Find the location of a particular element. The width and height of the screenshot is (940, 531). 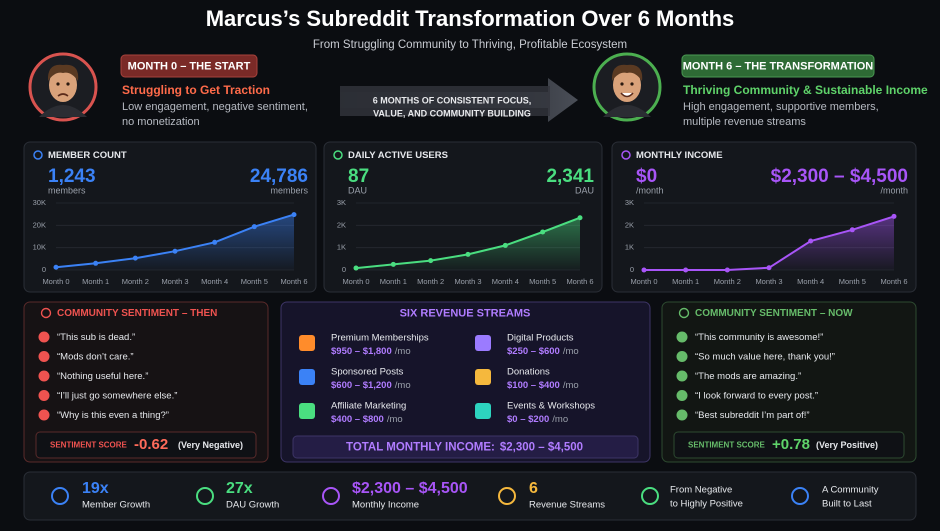

start-value: $0 is located at coordinates (646, 176).